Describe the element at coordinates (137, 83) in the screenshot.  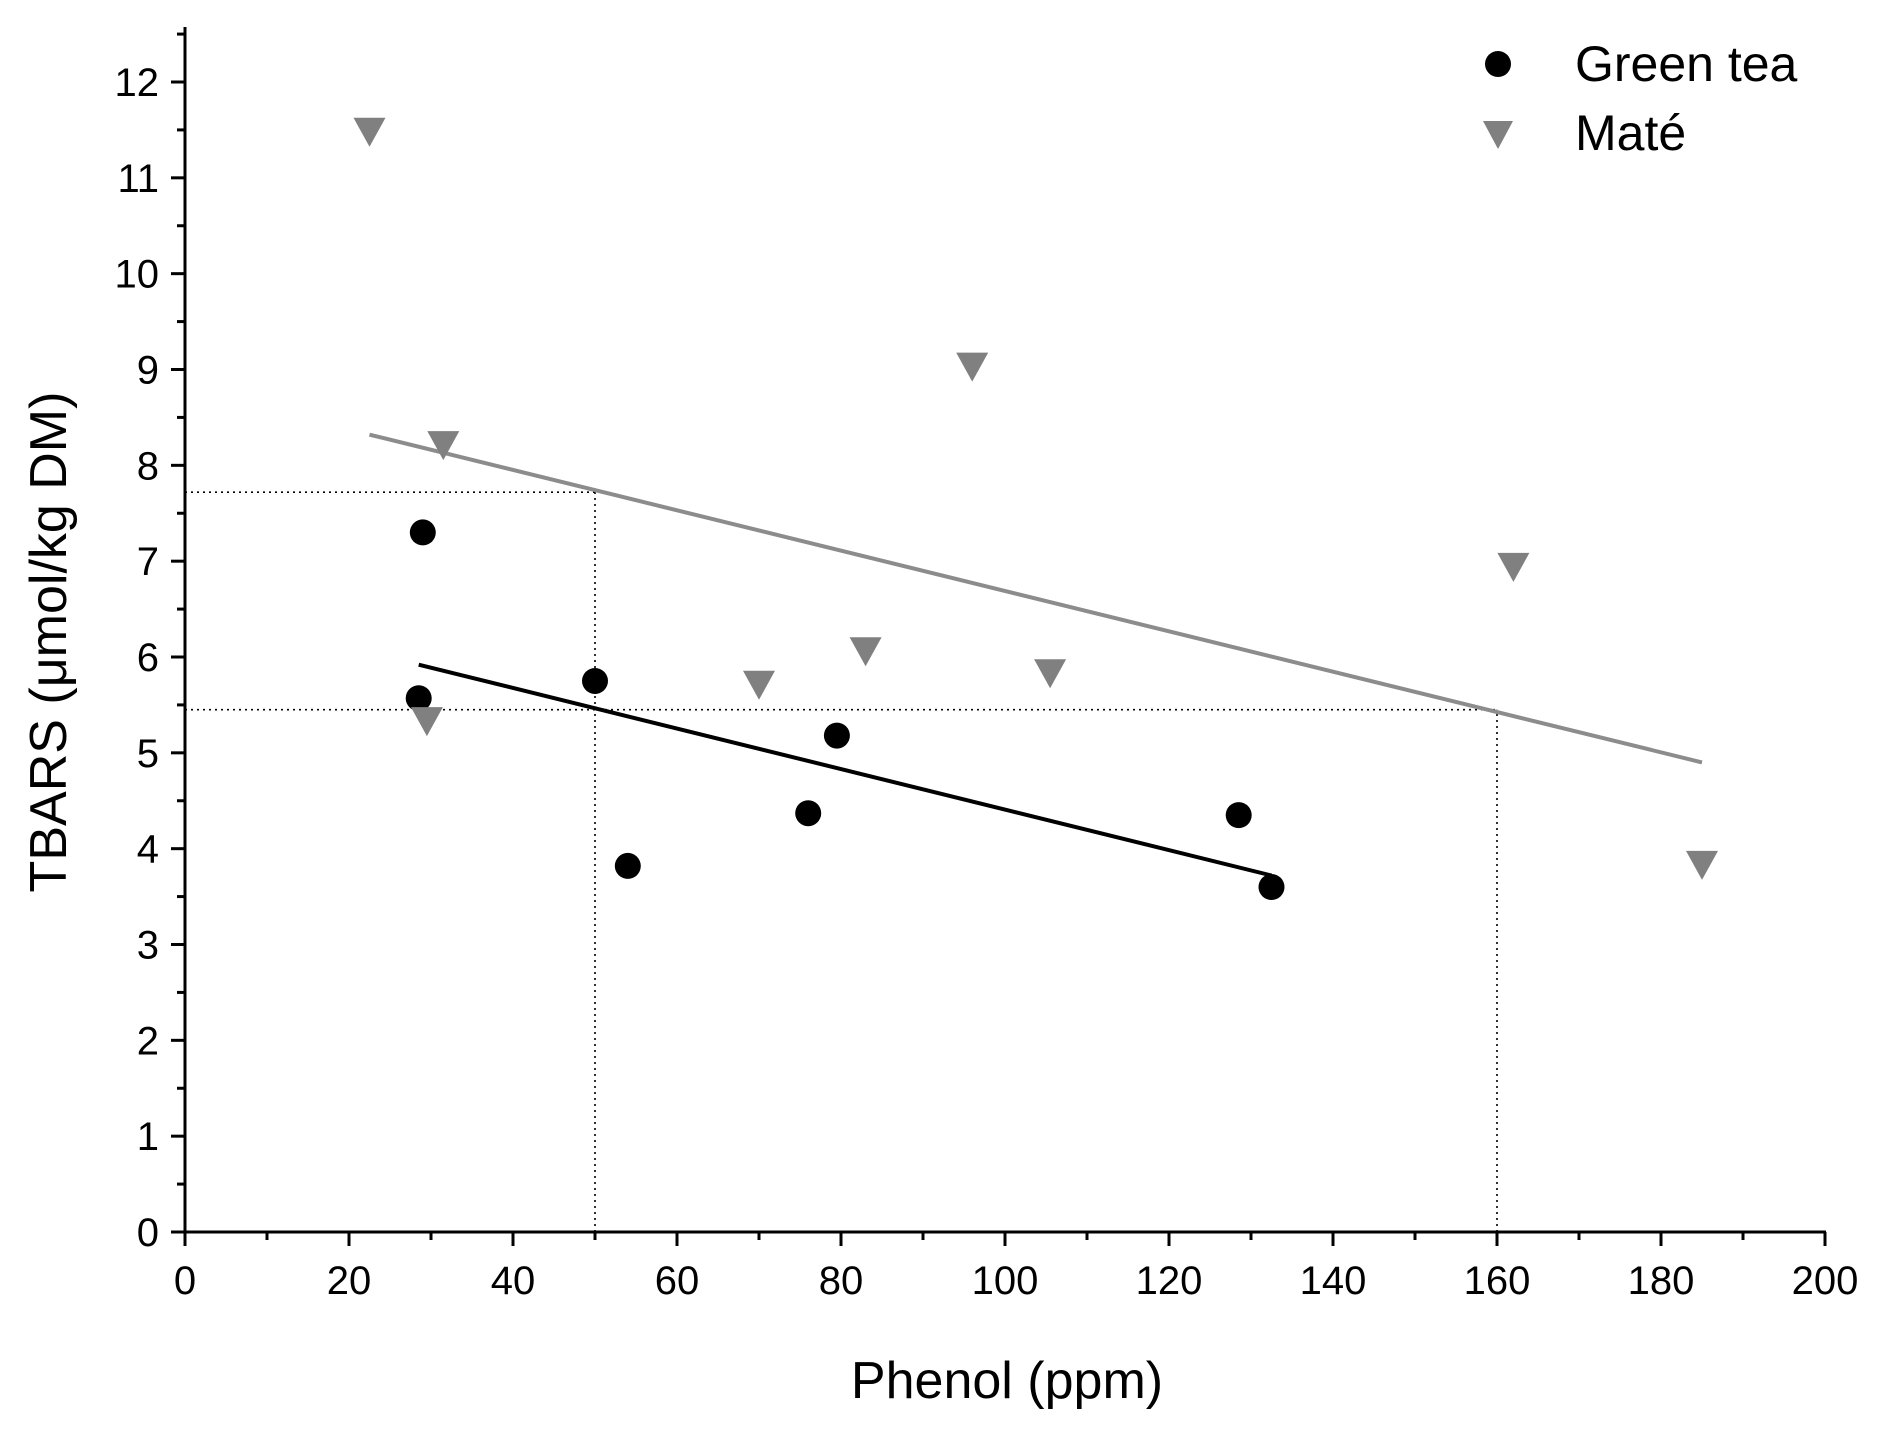
I see `y-tick-label-12: 12` at that location.